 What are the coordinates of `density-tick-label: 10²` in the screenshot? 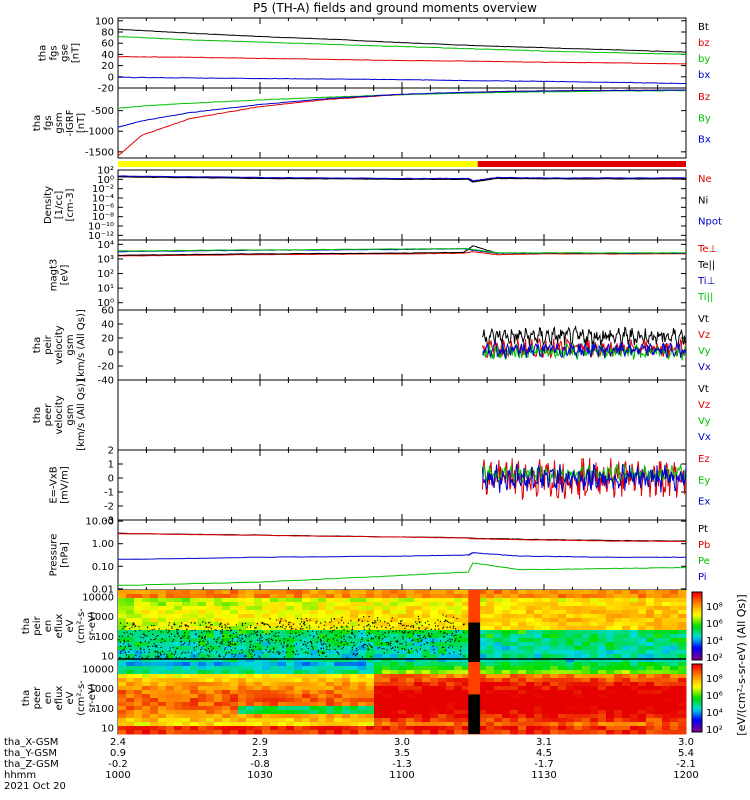 It's located at (105, 171).